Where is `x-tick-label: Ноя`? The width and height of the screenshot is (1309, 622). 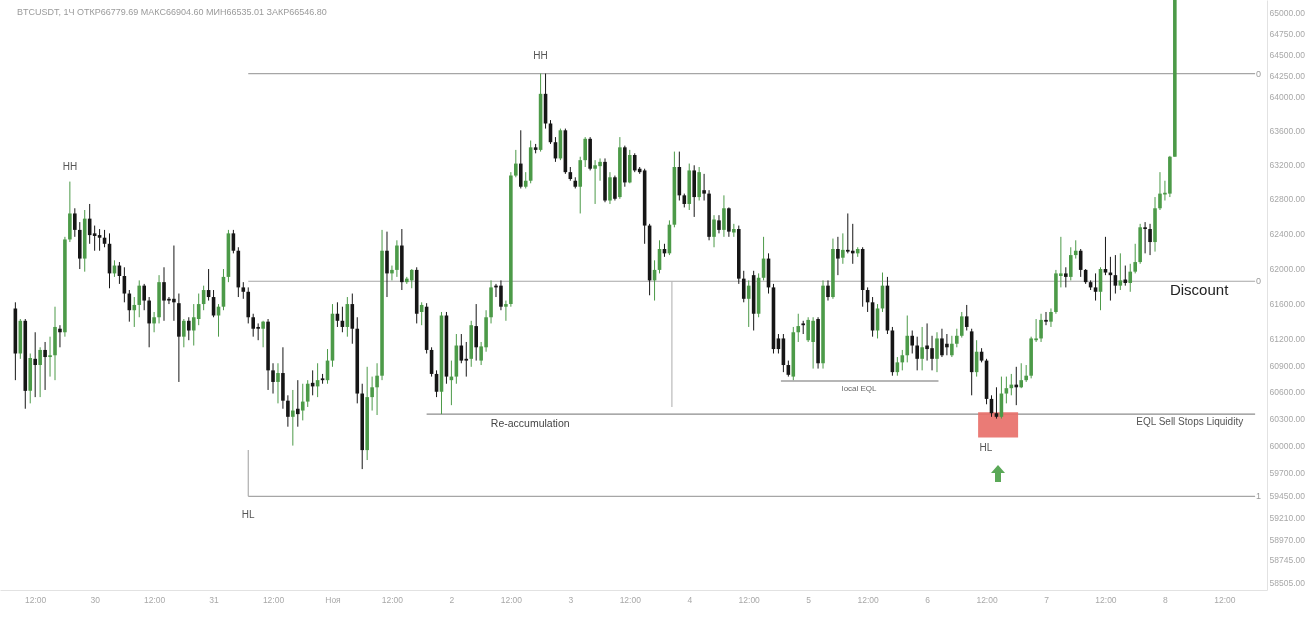 x-tick-label: Ноя is located at coordinates (333, 599).